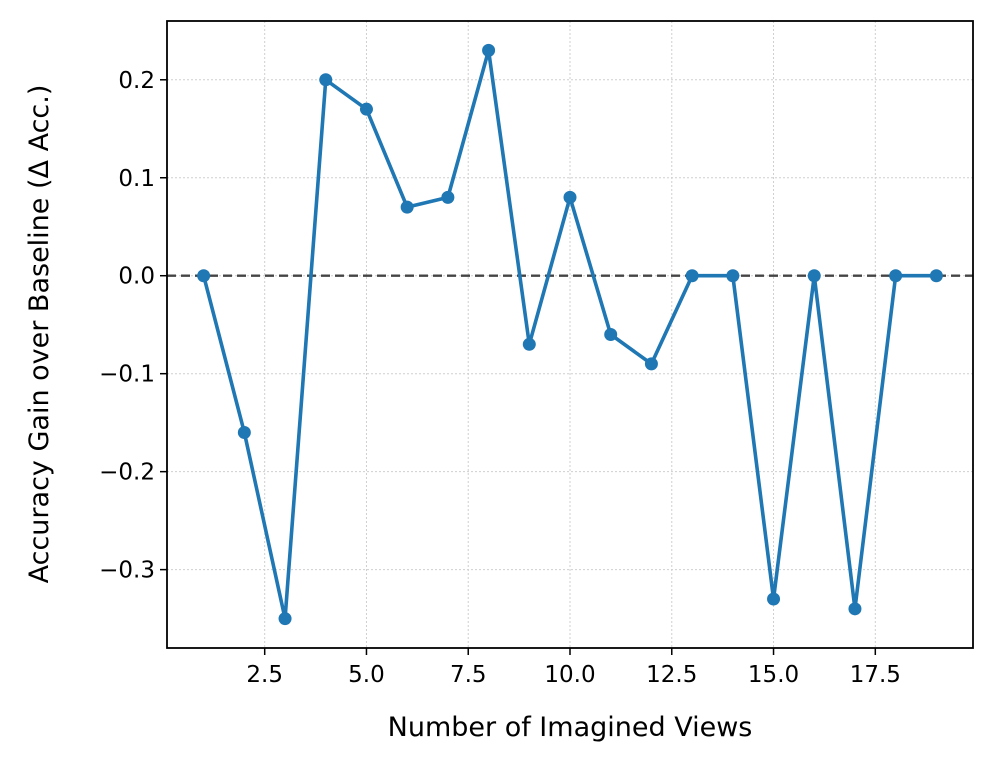 This screenshot has height=768, width=996. What do you see at coordinates (39, 334) in the screenshot?
I see `y-axis-title: Accuracy Gain over Baseline (Δ Acc.)` at bounding box center [39, 334].